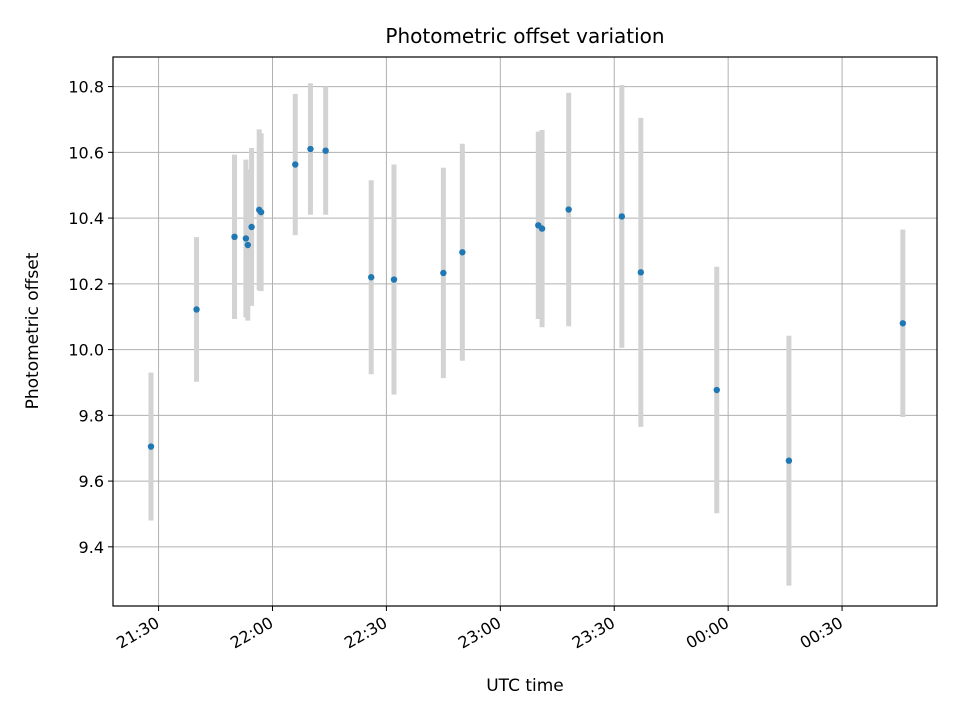  I want to click on y-tick-label: 10.4, so click(86, 218).